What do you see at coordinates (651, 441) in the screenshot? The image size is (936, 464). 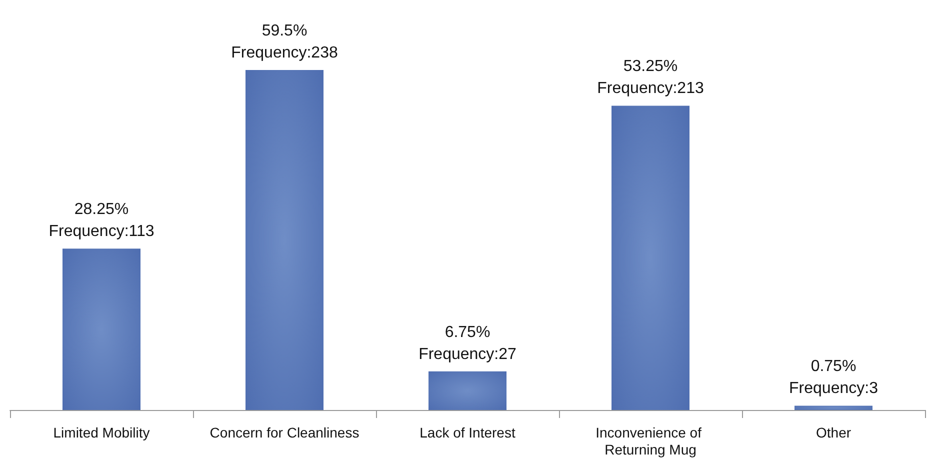 I see `x-tick-label: Inconvenience of Returning Mug` at bounding box center [651, 441].